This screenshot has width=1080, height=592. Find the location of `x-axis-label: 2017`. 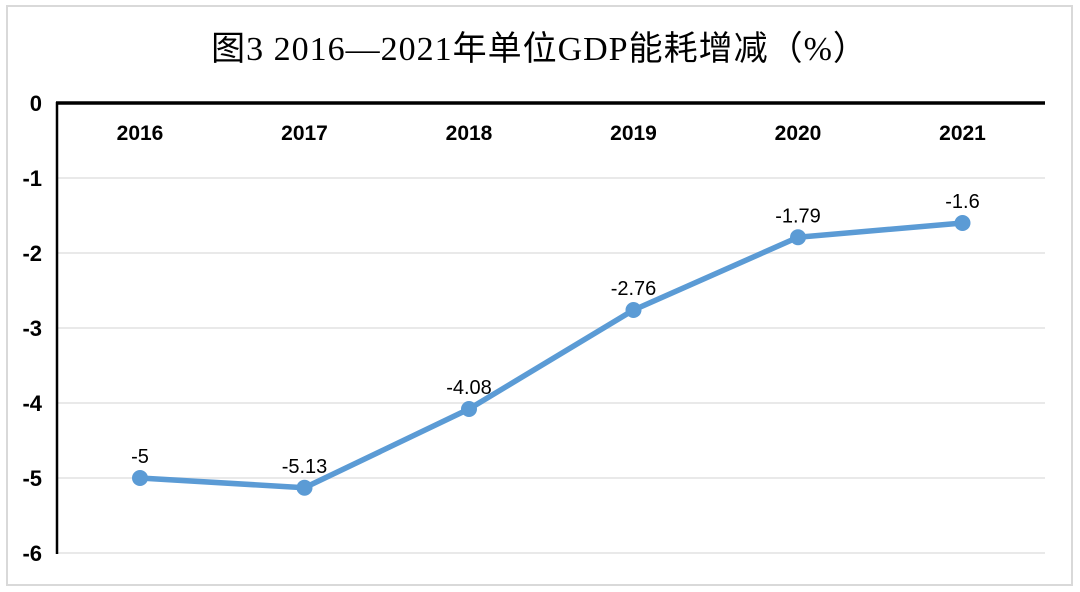

x-axis-label: 2017 is located at coordinates (304, 133).